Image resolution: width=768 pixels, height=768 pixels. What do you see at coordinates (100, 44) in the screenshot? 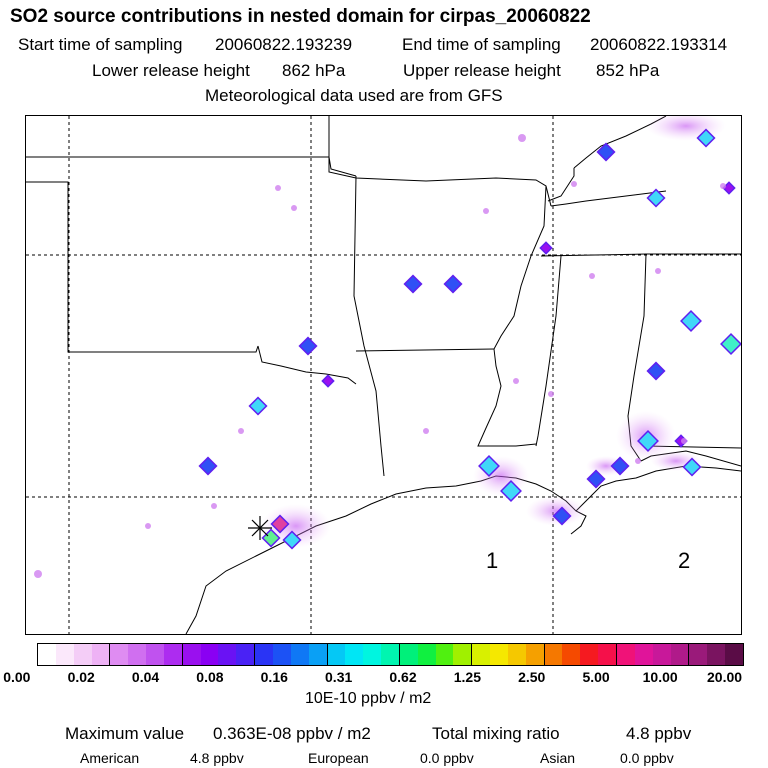
I see `start-time-label: Start time of sampling` at bounding box center [100, 44].